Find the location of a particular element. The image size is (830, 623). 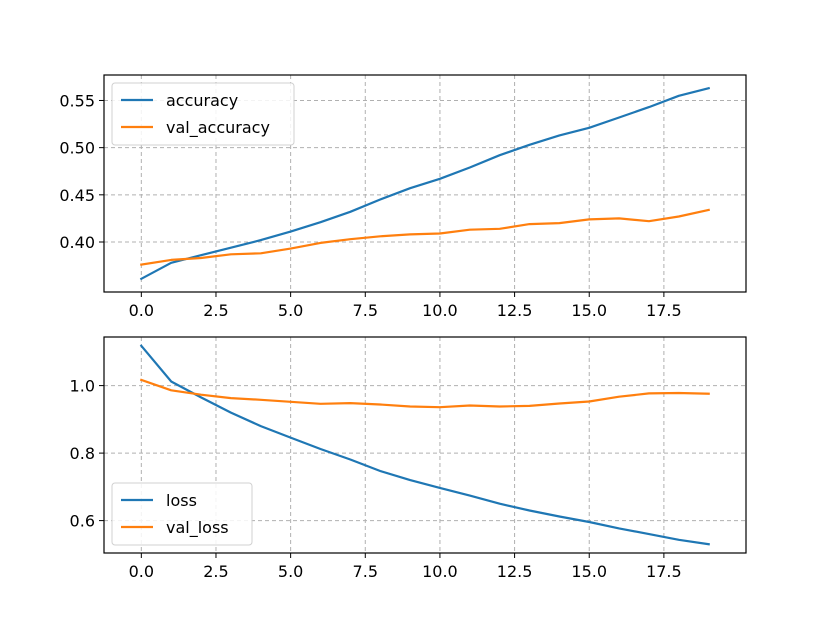

legend-label-loss: loss is located at coordinates (181, 500).